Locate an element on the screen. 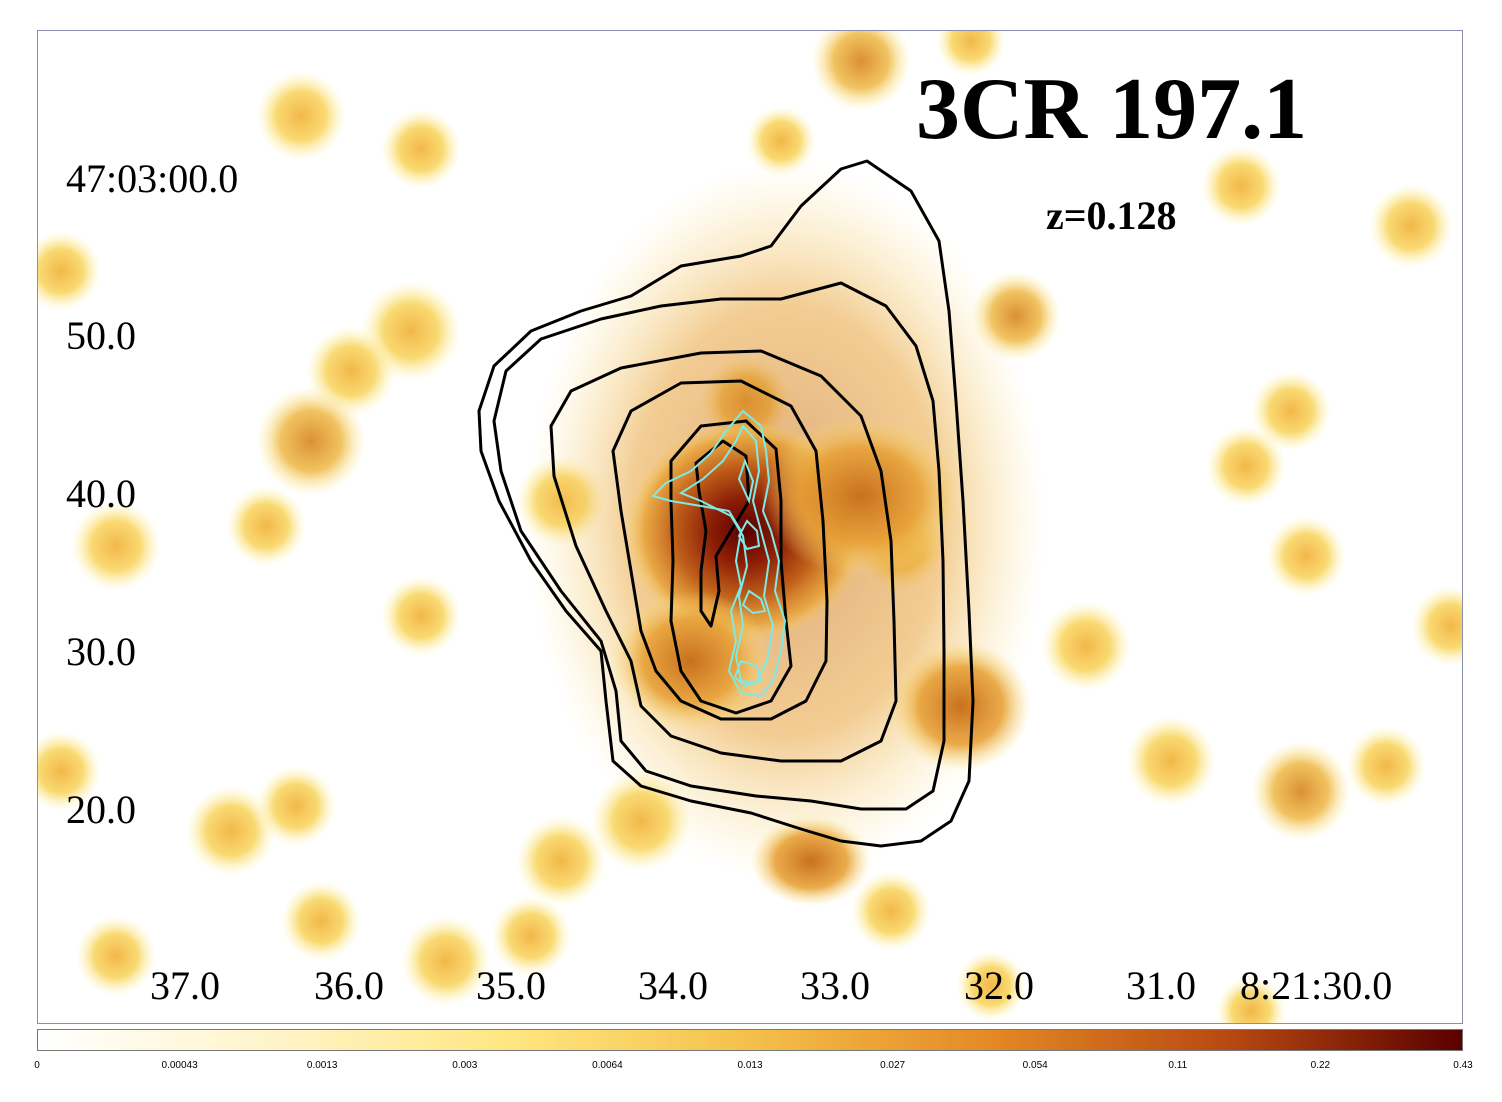  colorbar-tick-label: 0.003 is located at coordinates (465, 1065).